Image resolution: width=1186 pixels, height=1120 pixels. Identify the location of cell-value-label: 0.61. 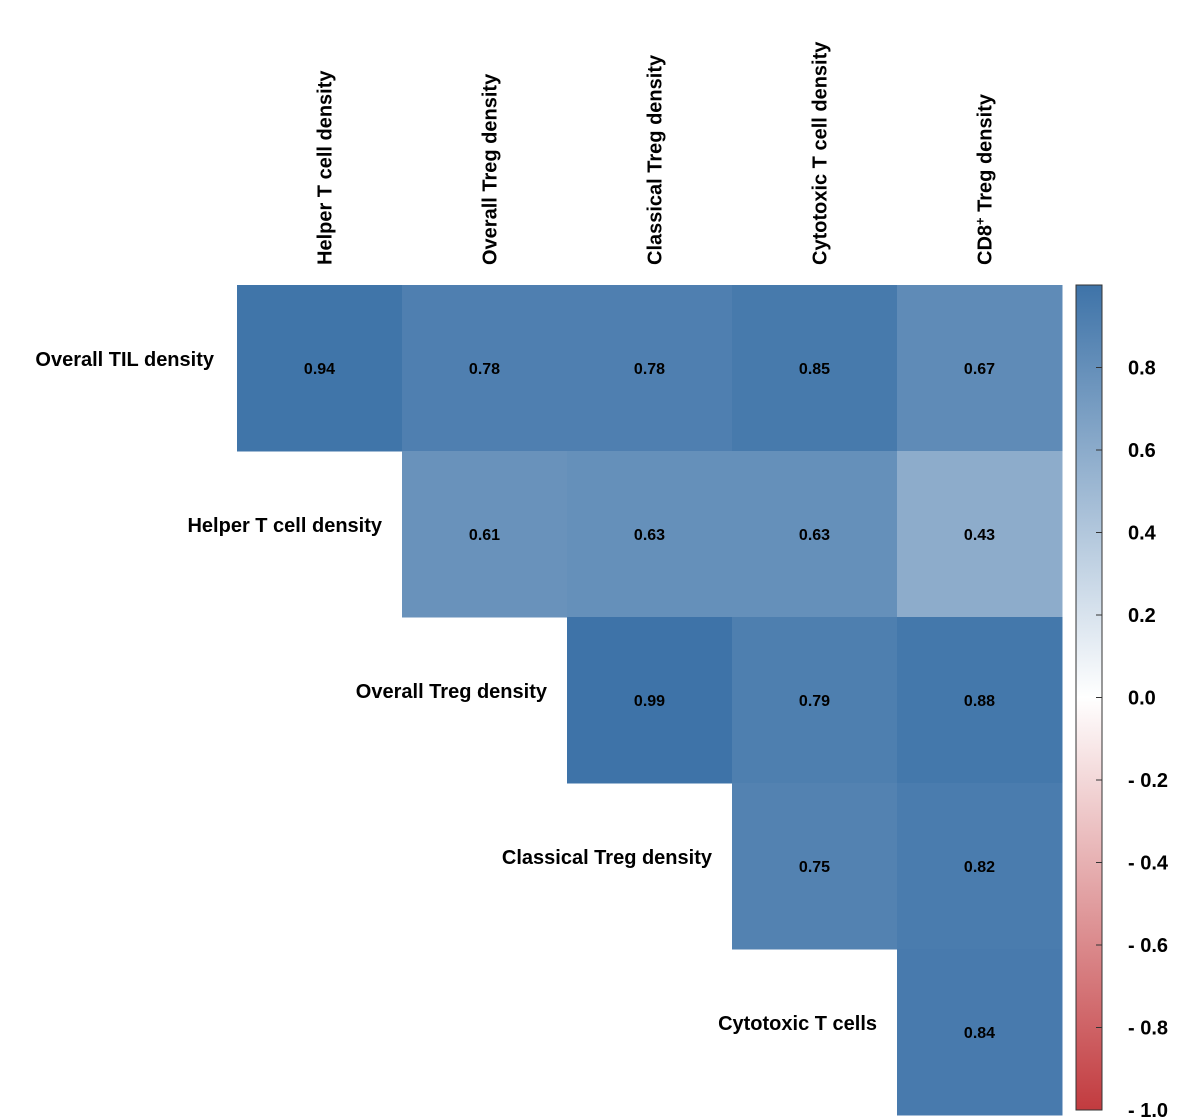
(484, 535).